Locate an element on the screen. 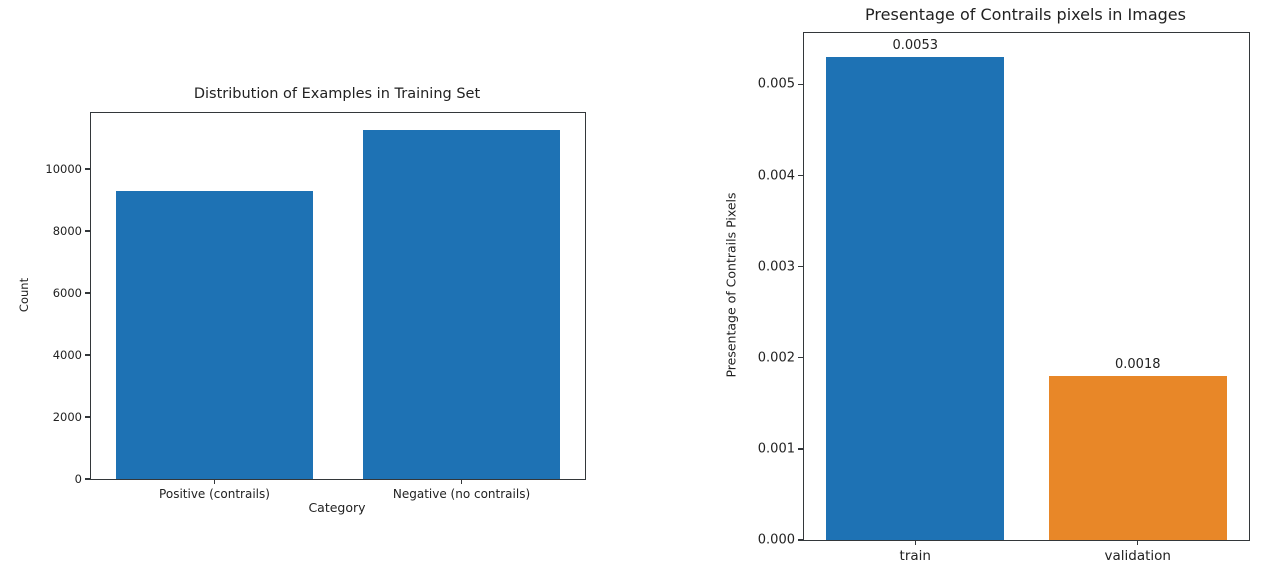 This screenshot has height=573, width=1269. bar-validation is located at coordinates (1137, 458).